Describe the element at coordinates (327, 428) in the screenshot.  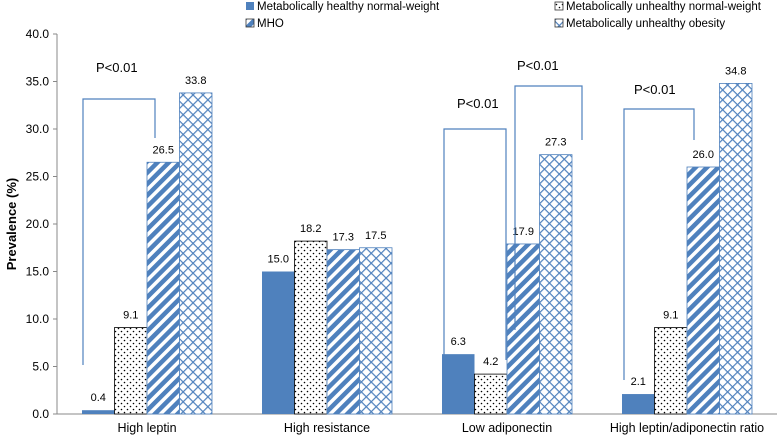
I see `x-tick-label: High resistance` at that location.